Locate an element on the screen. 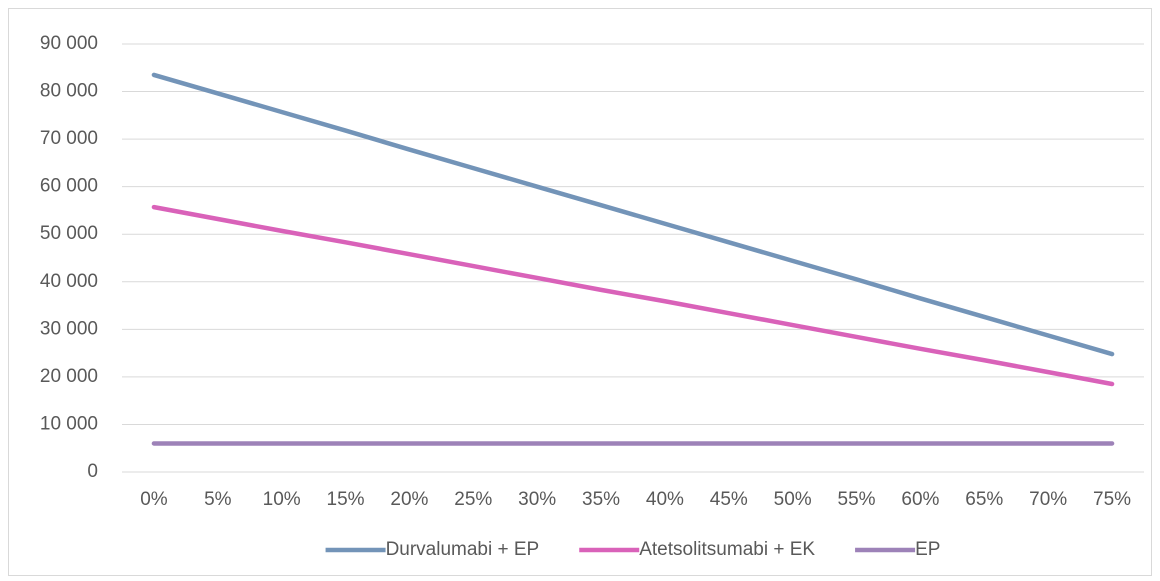 The height and width of the screenshot is (581, 1160). y-tick-label: 0 is located at coordinates (92, 471).